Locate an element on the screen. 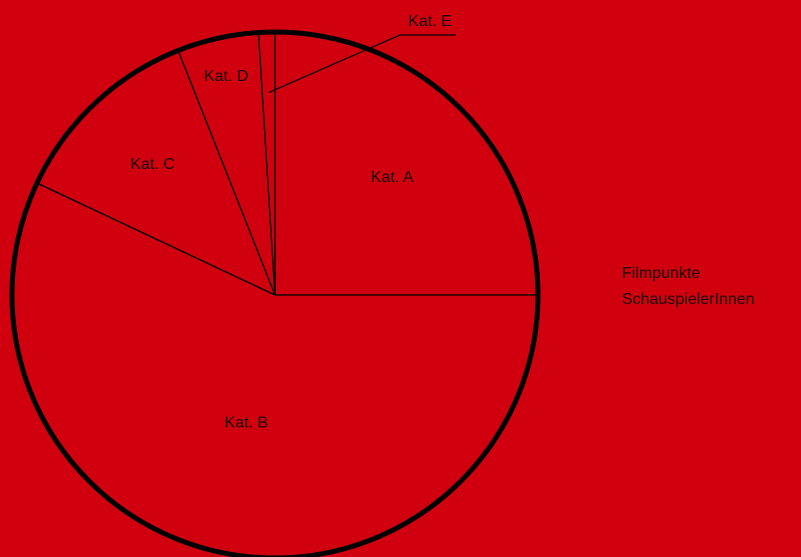  slice-label: Kat. D is located at coordinates (226, 76).